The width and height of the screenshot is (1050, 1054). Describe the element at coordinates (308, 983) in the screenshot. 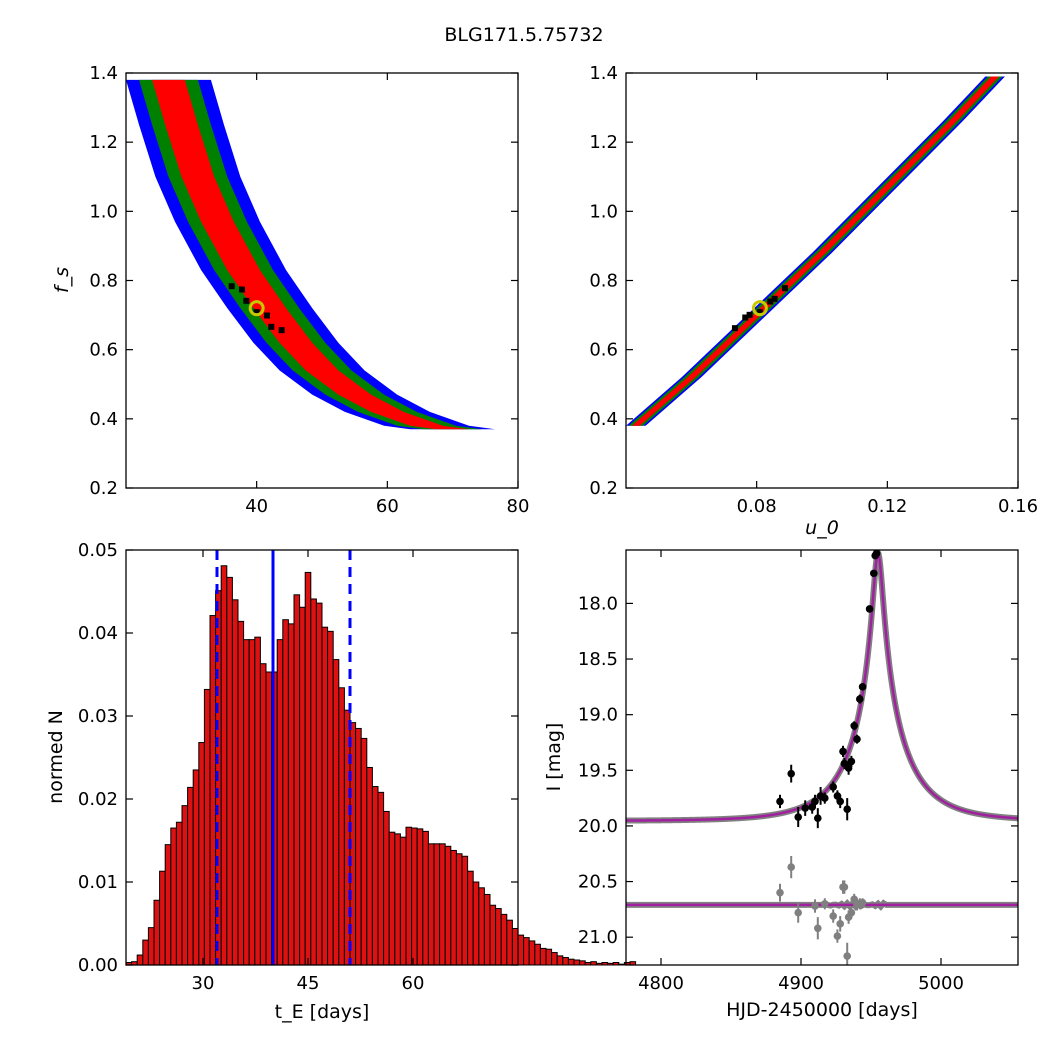

I see `x-tick-label: 45` at that location.